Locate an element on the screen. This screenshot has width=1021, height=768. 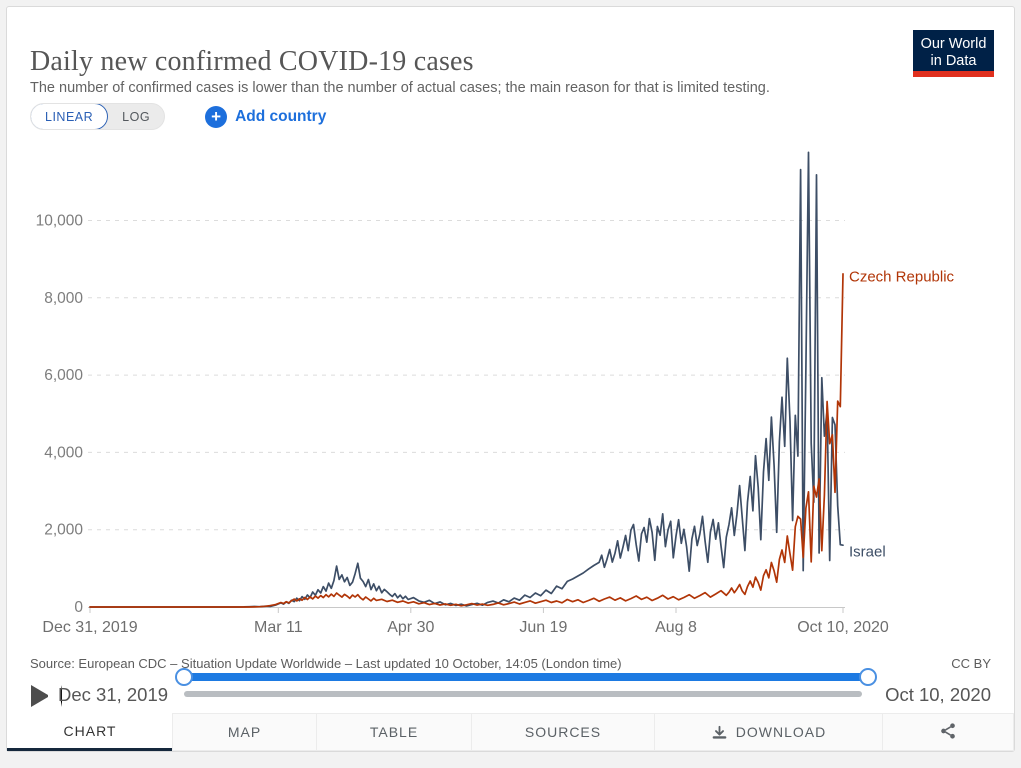
log-scale-button: LOG is located at coordinates (136, 116).